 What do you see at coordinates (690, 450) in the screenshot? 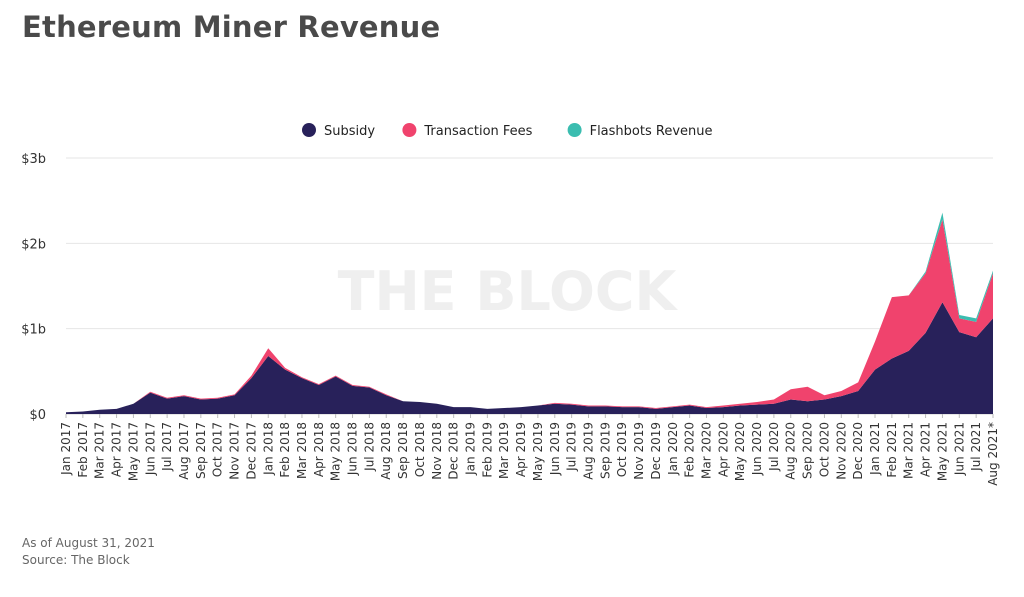
I see `x-tick-label: Feb 2020` at bounding box center [690, 450].